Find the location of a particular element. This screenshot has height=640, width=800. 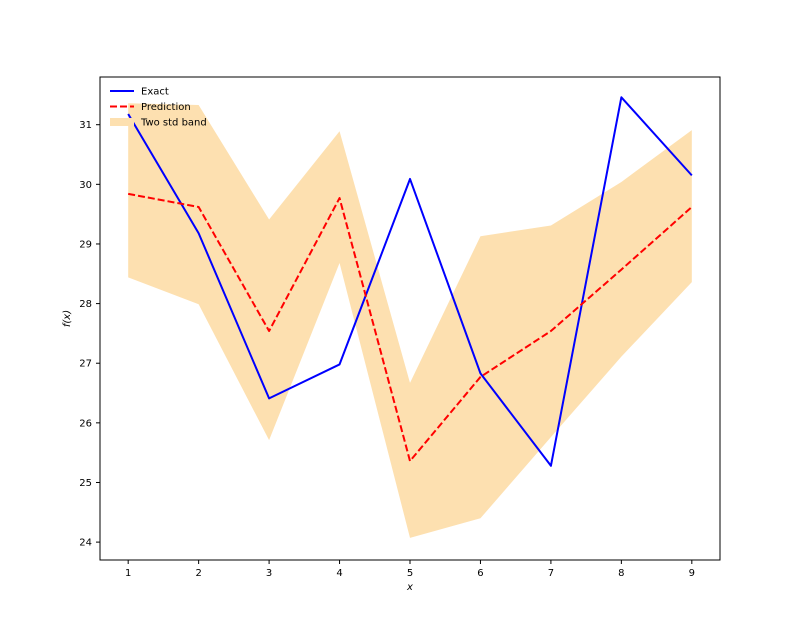

x-axis-label: x is located at coordinates (409, 587).